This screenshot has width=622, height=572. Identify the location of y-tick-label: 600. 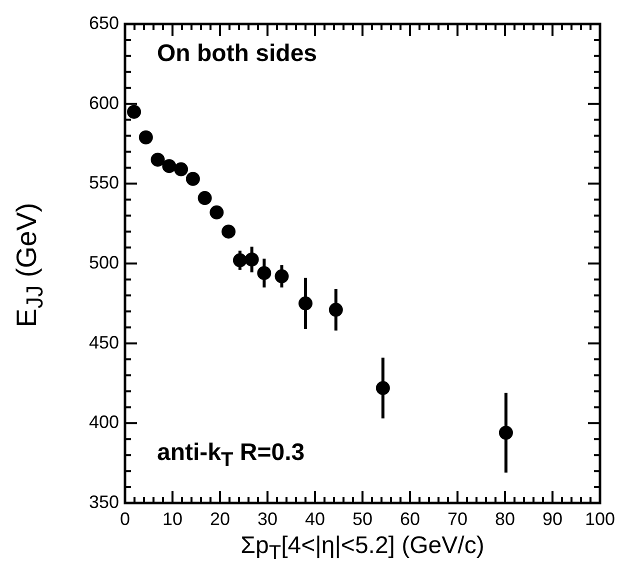
(103, 102).